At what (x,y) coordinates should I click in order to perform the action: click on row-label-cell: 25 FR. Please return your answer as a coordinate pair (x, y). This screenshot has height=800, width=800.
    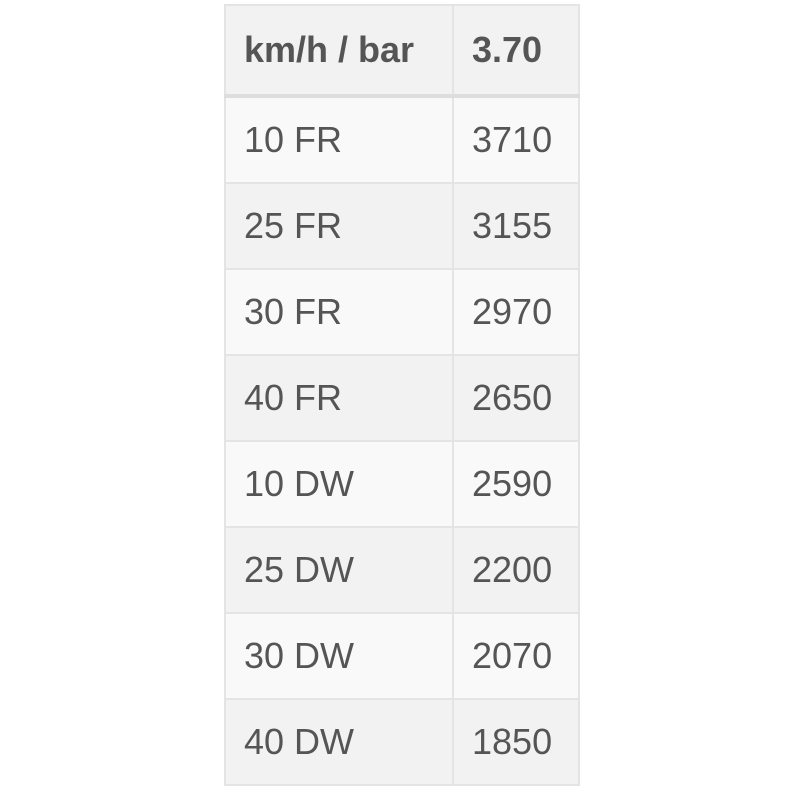
    Looking at the image, I should click on (339, 226).